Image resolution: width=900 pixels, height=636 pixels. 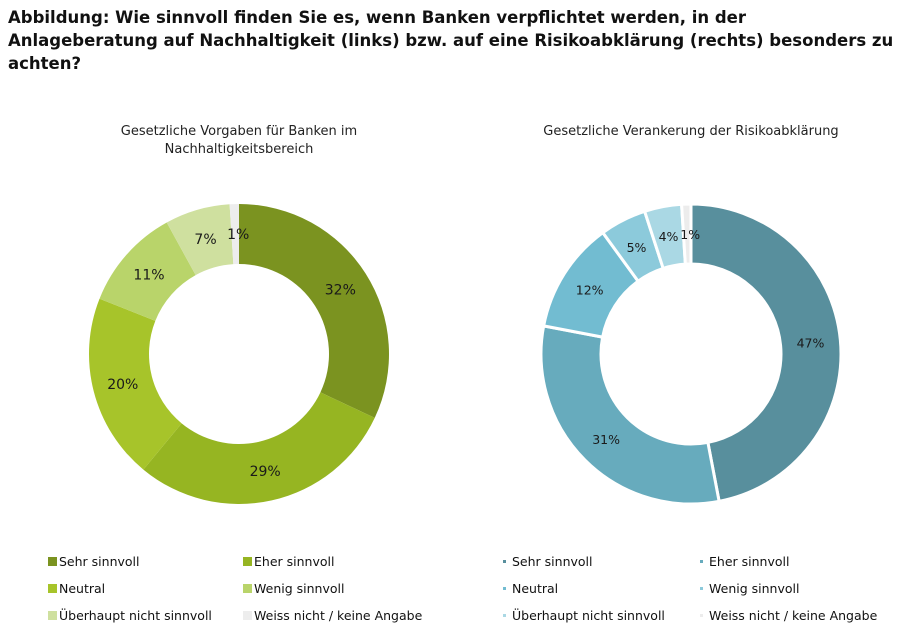 I want to click on left-data-label-0: 32%, so click(x=340, y=291).